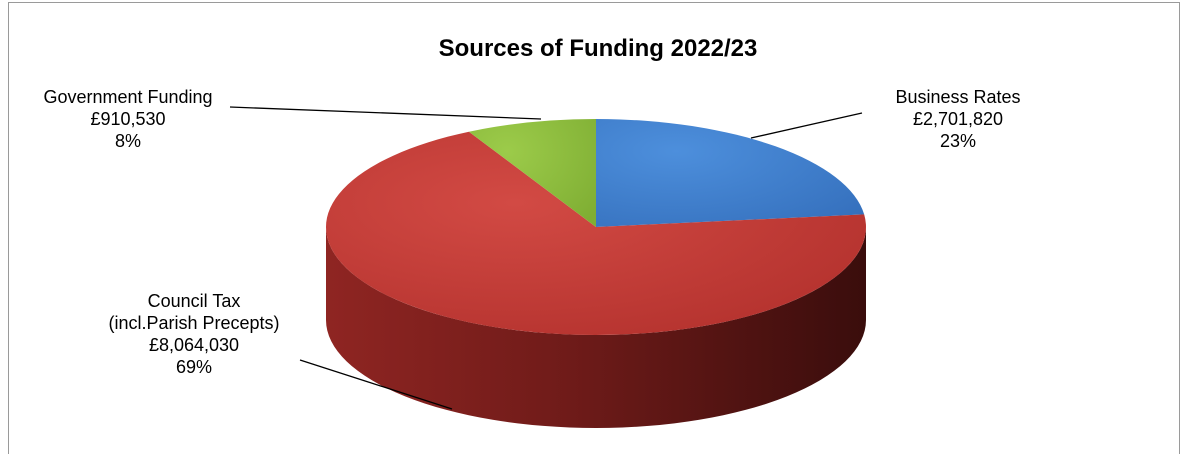 The height and width of the screenshot is (454, 1189). Describe the element at coordinates (127, 97) in the screenshot. I see `label-line: Government Funding` at that location.